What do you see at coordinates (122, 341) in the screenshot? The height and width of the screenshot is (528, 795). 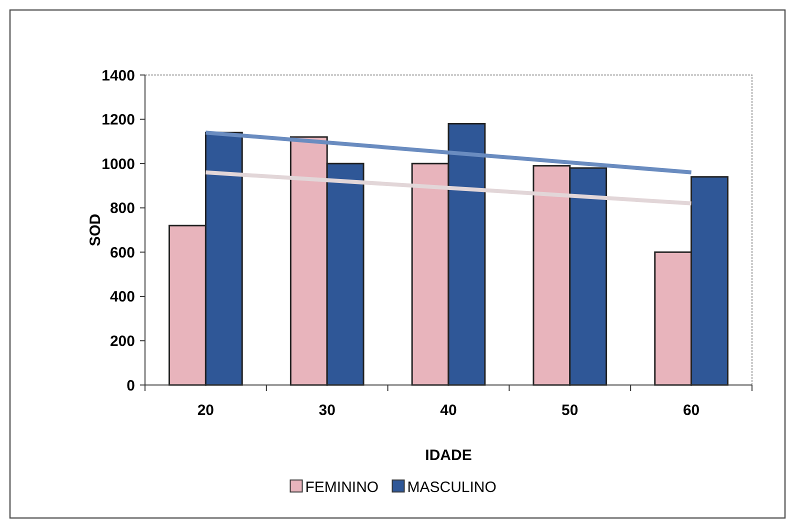 I see `y-tick-label: 200` at bounding box center [122, 341].